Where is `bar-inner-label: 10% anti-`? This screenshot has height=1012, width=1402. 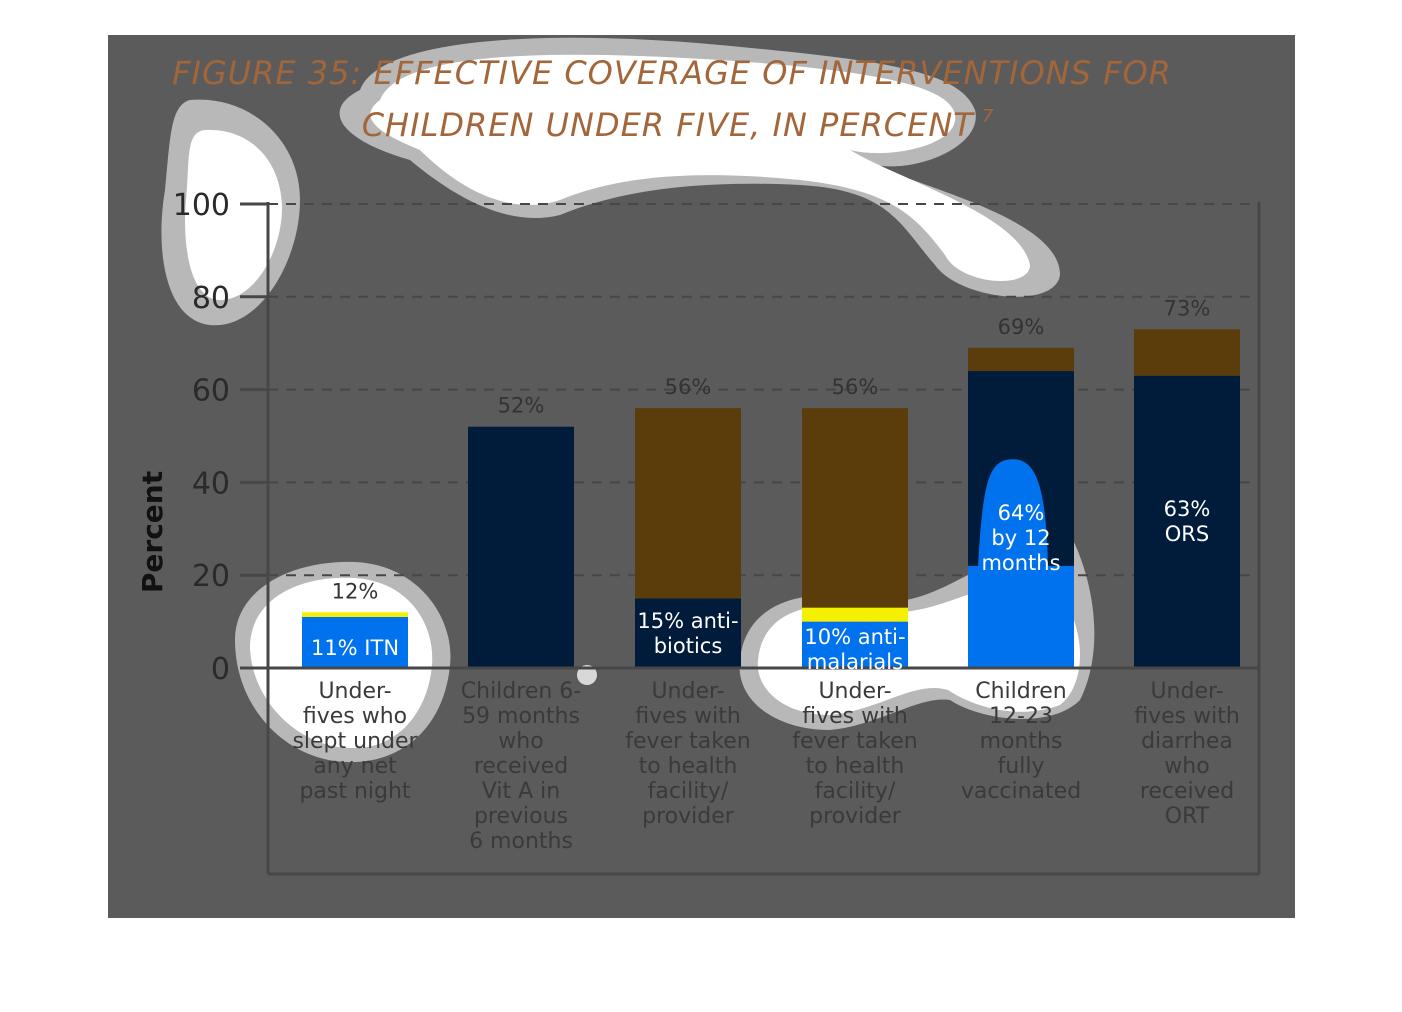
bar-inner-label: 10% anti- is located at coordinates (854, 637).